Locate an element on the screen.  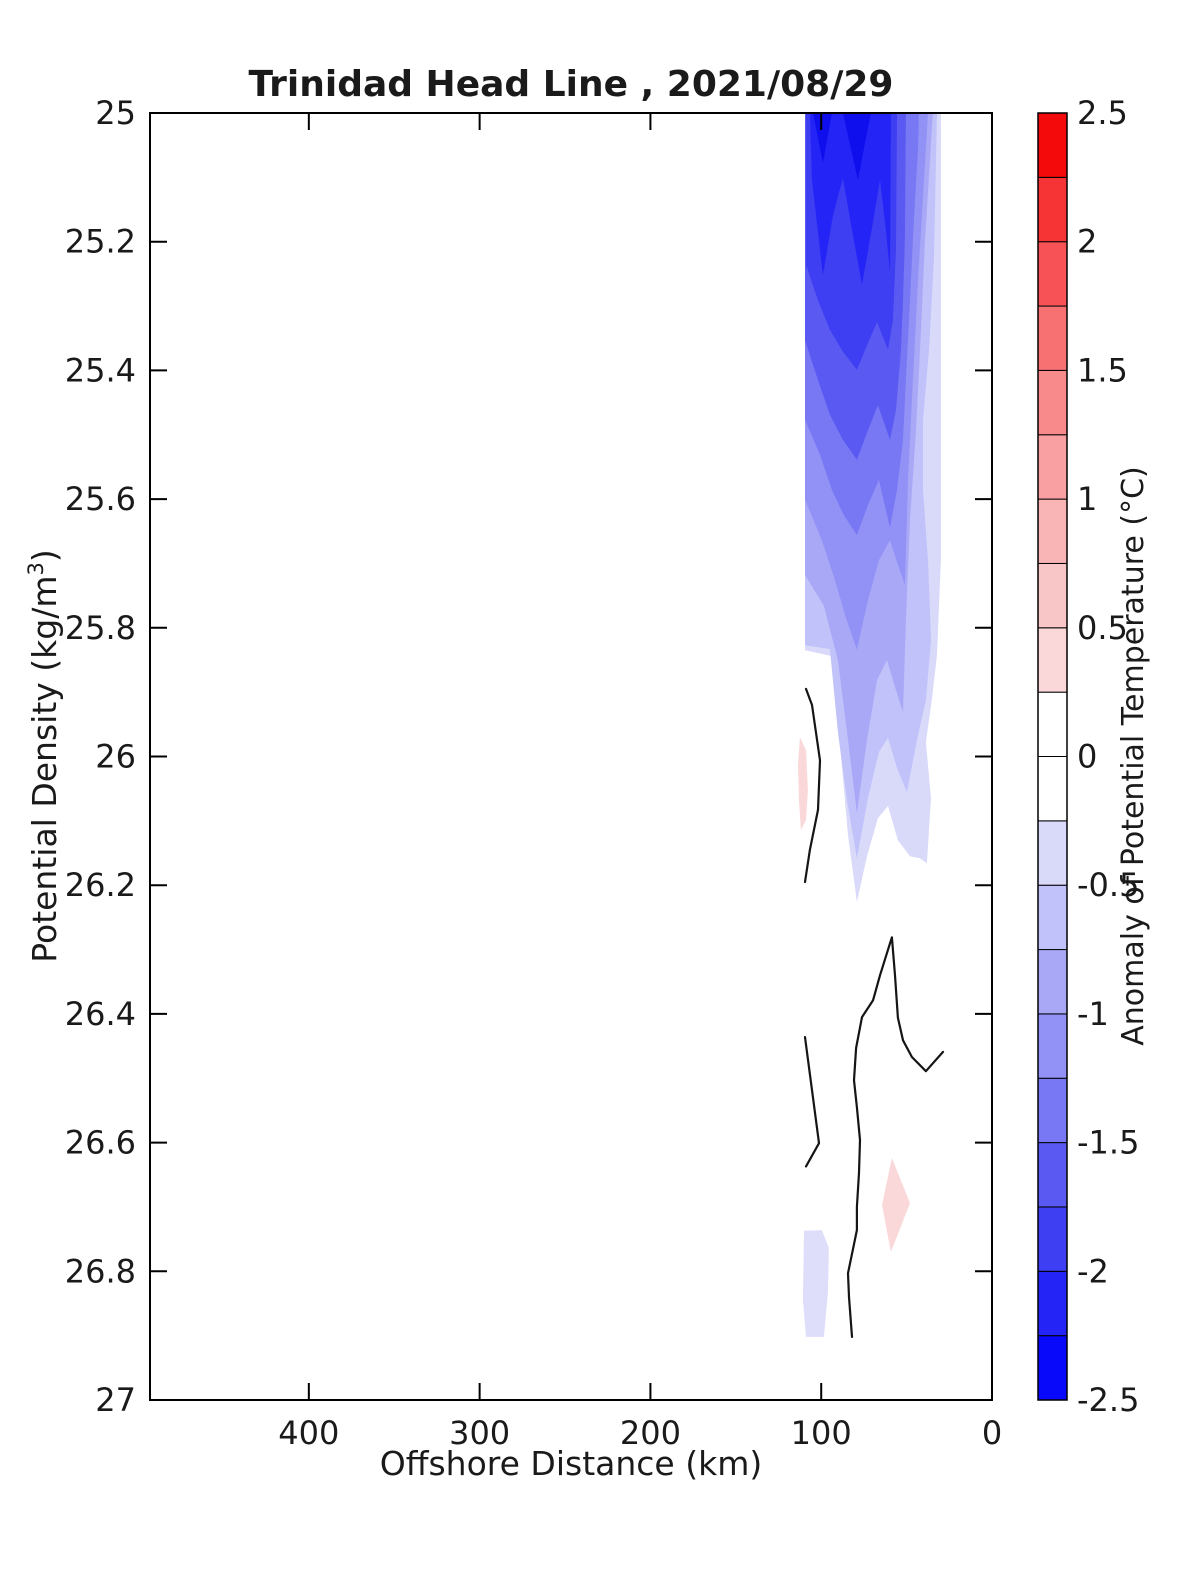
colorbar-tick-label: 1.5 is located at coordinates (1102, 370).